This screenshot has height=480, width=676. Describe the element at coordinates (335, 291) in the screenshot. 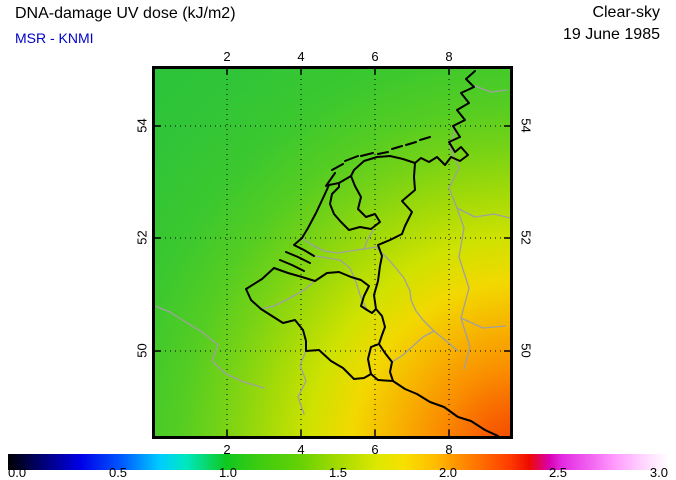

I see `nl-be-border` at that location.